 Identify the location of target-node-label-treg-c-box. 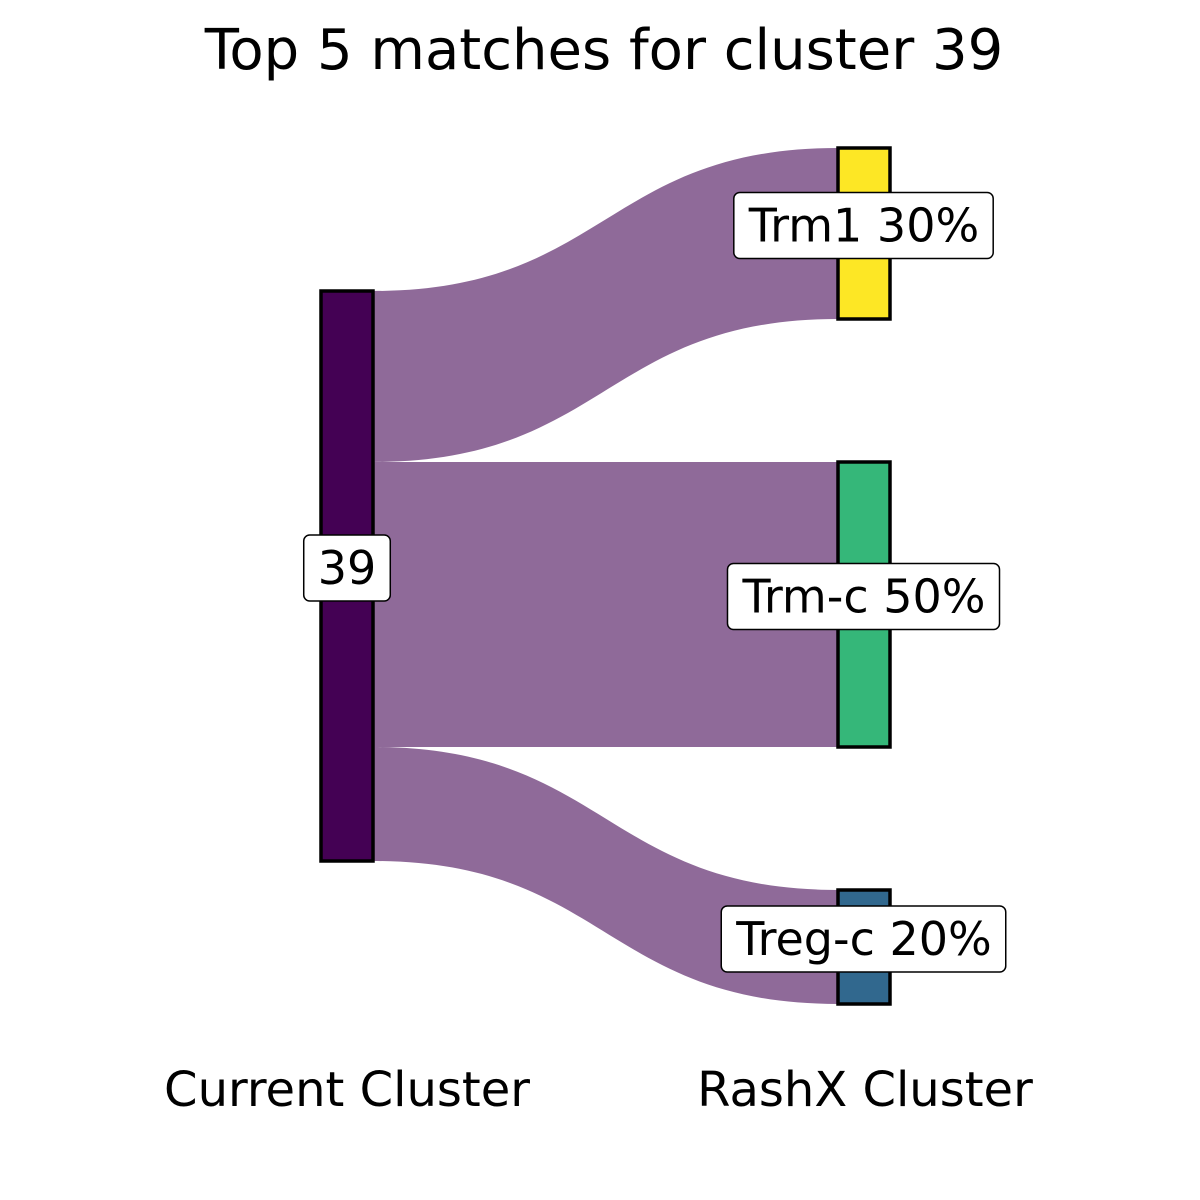
(863, 939).